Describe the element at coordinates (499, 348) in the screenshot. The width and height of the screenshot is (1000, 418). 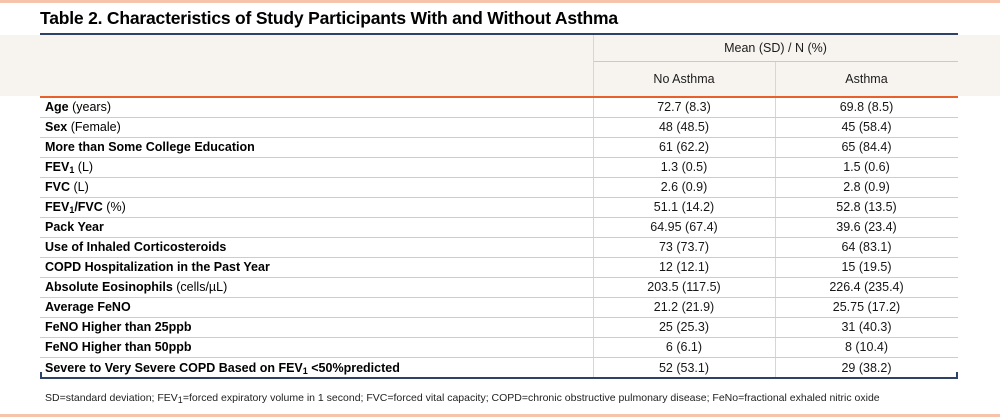
I see `table-row: FeNO Higher than 50ppb 6 (6.1) 8 (10.4)` at that location.